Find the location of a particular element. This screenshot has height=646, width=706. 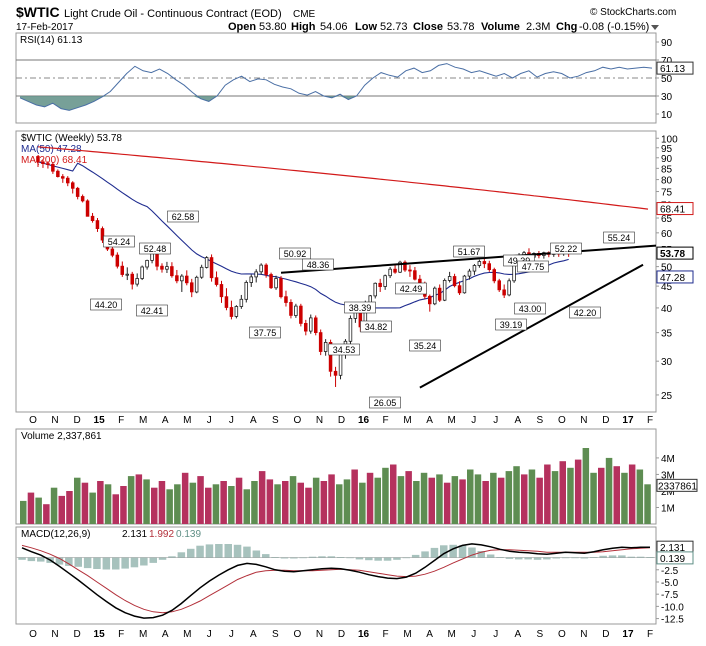

price-tick-label: 40 is located at coordinates (667, 309).